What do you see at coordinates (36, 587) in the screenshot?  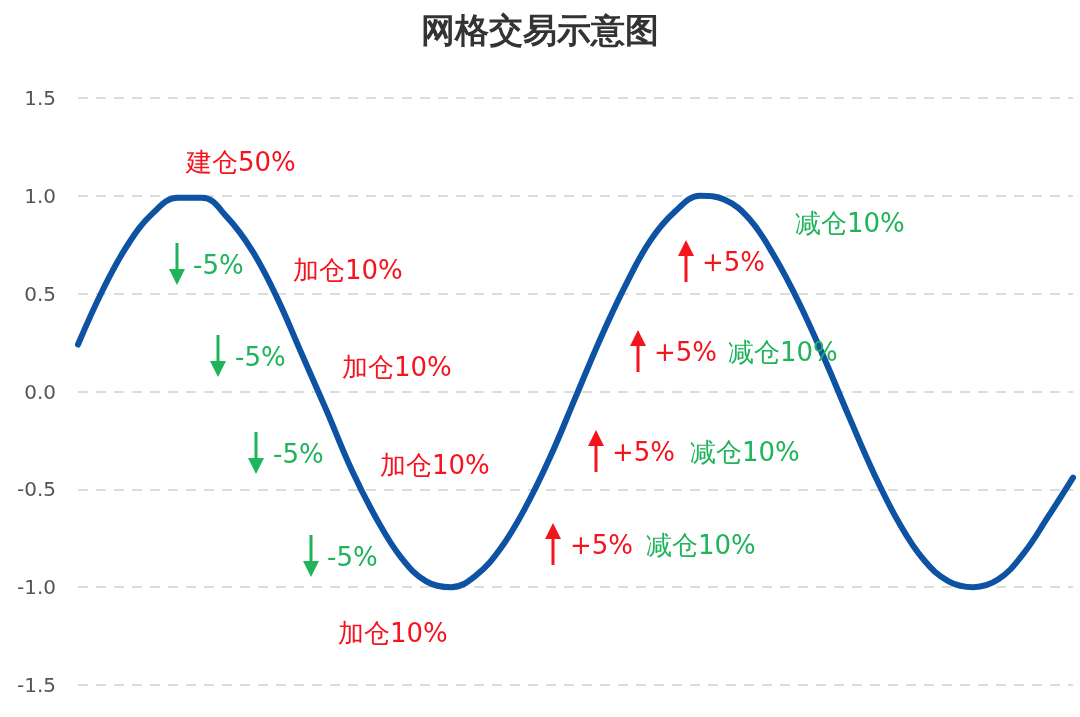 I see `y-tick-label: -1.0` at bounding box center [36, 587].